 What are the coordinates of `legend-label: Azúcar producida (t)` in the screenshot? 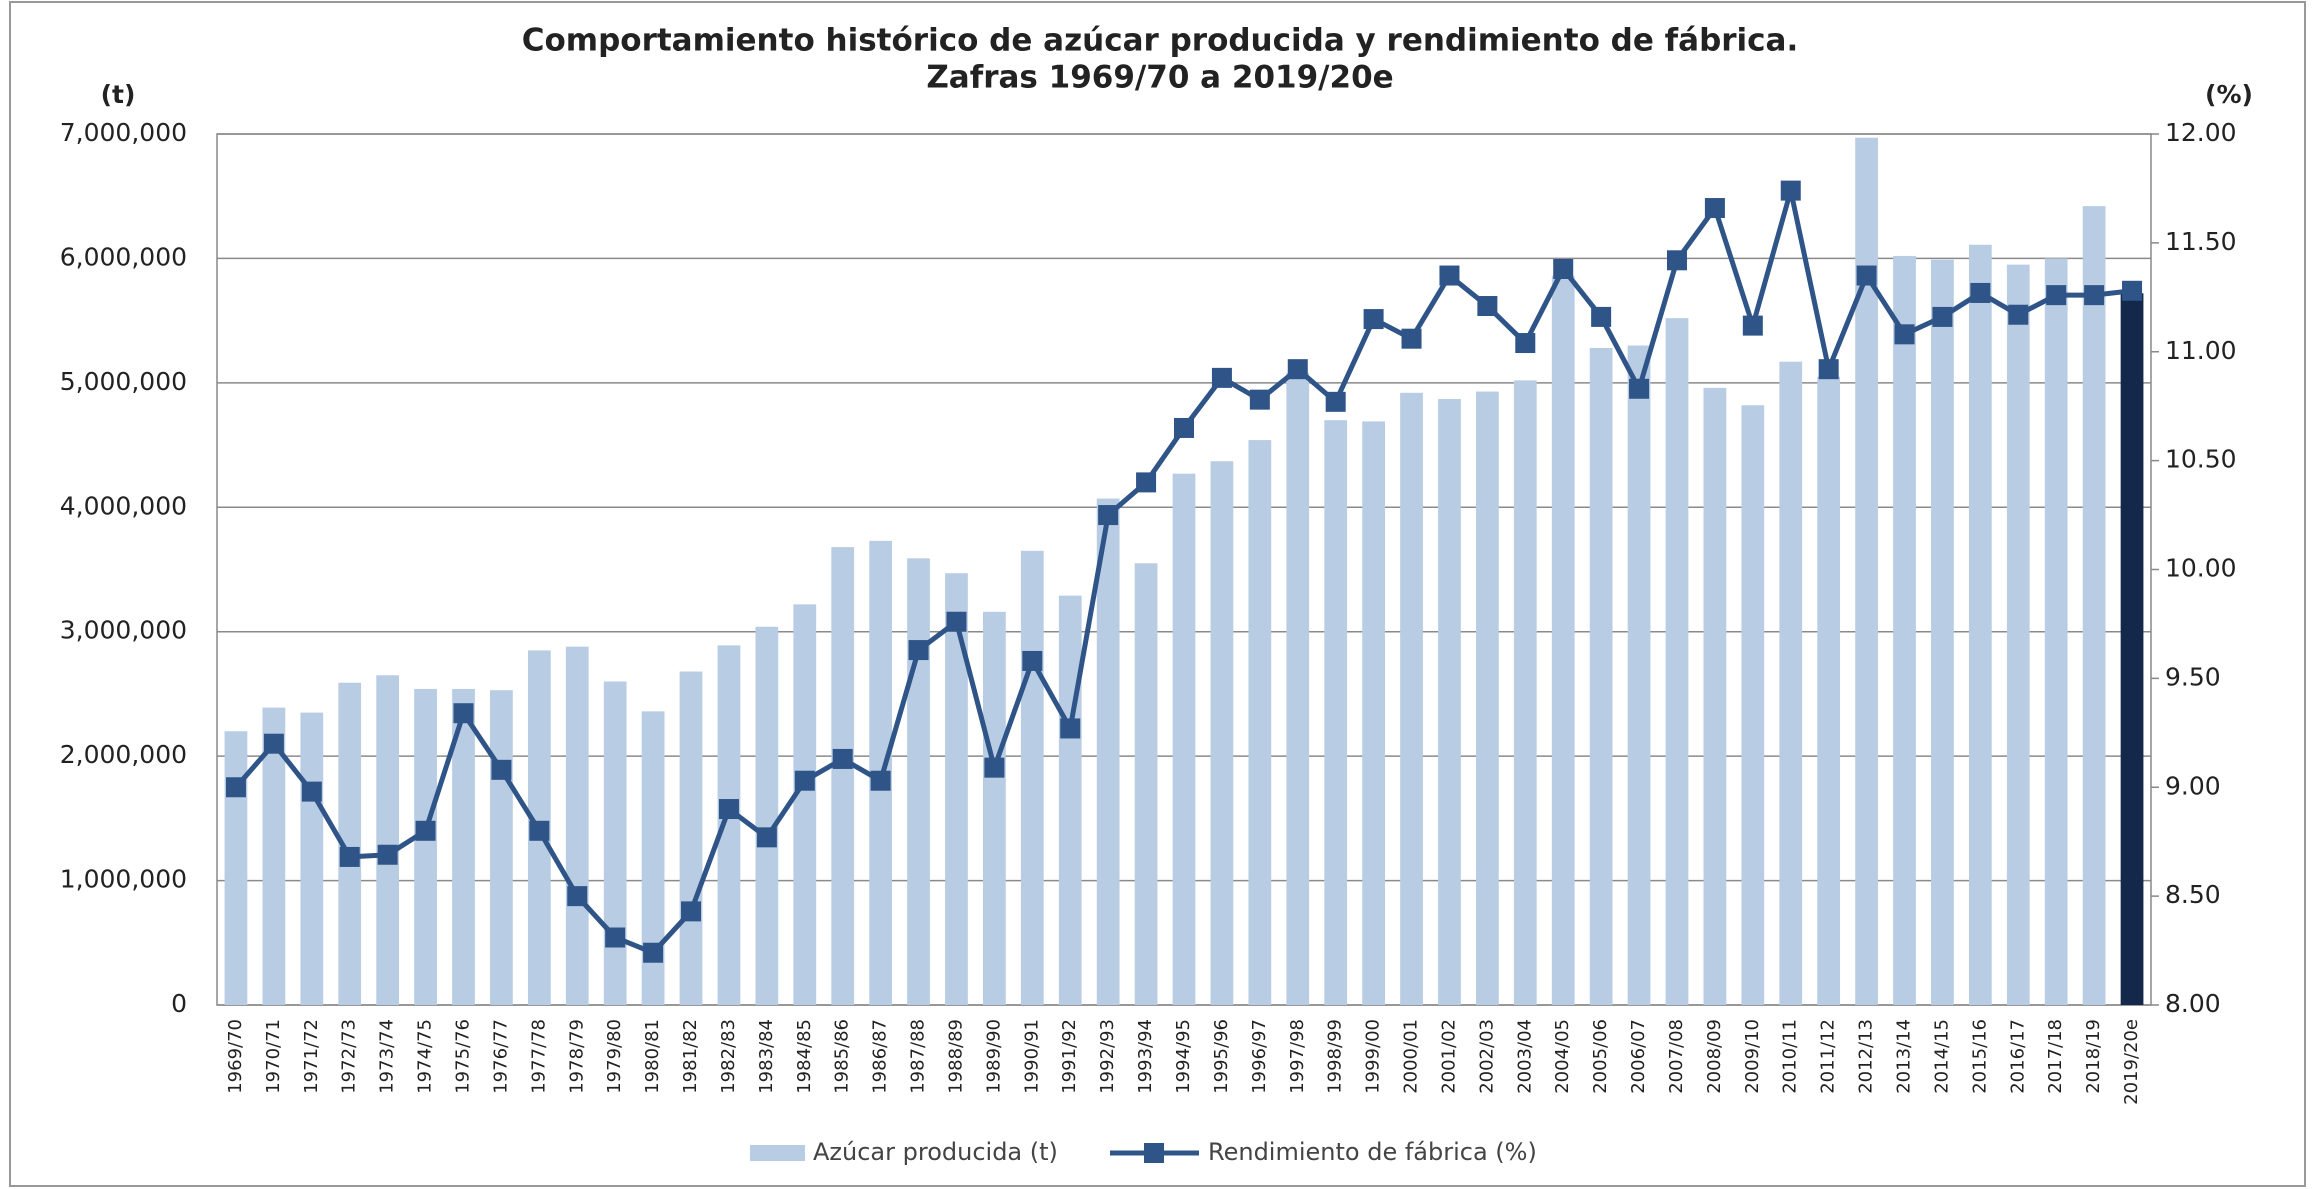 It's located at (935, 1152).